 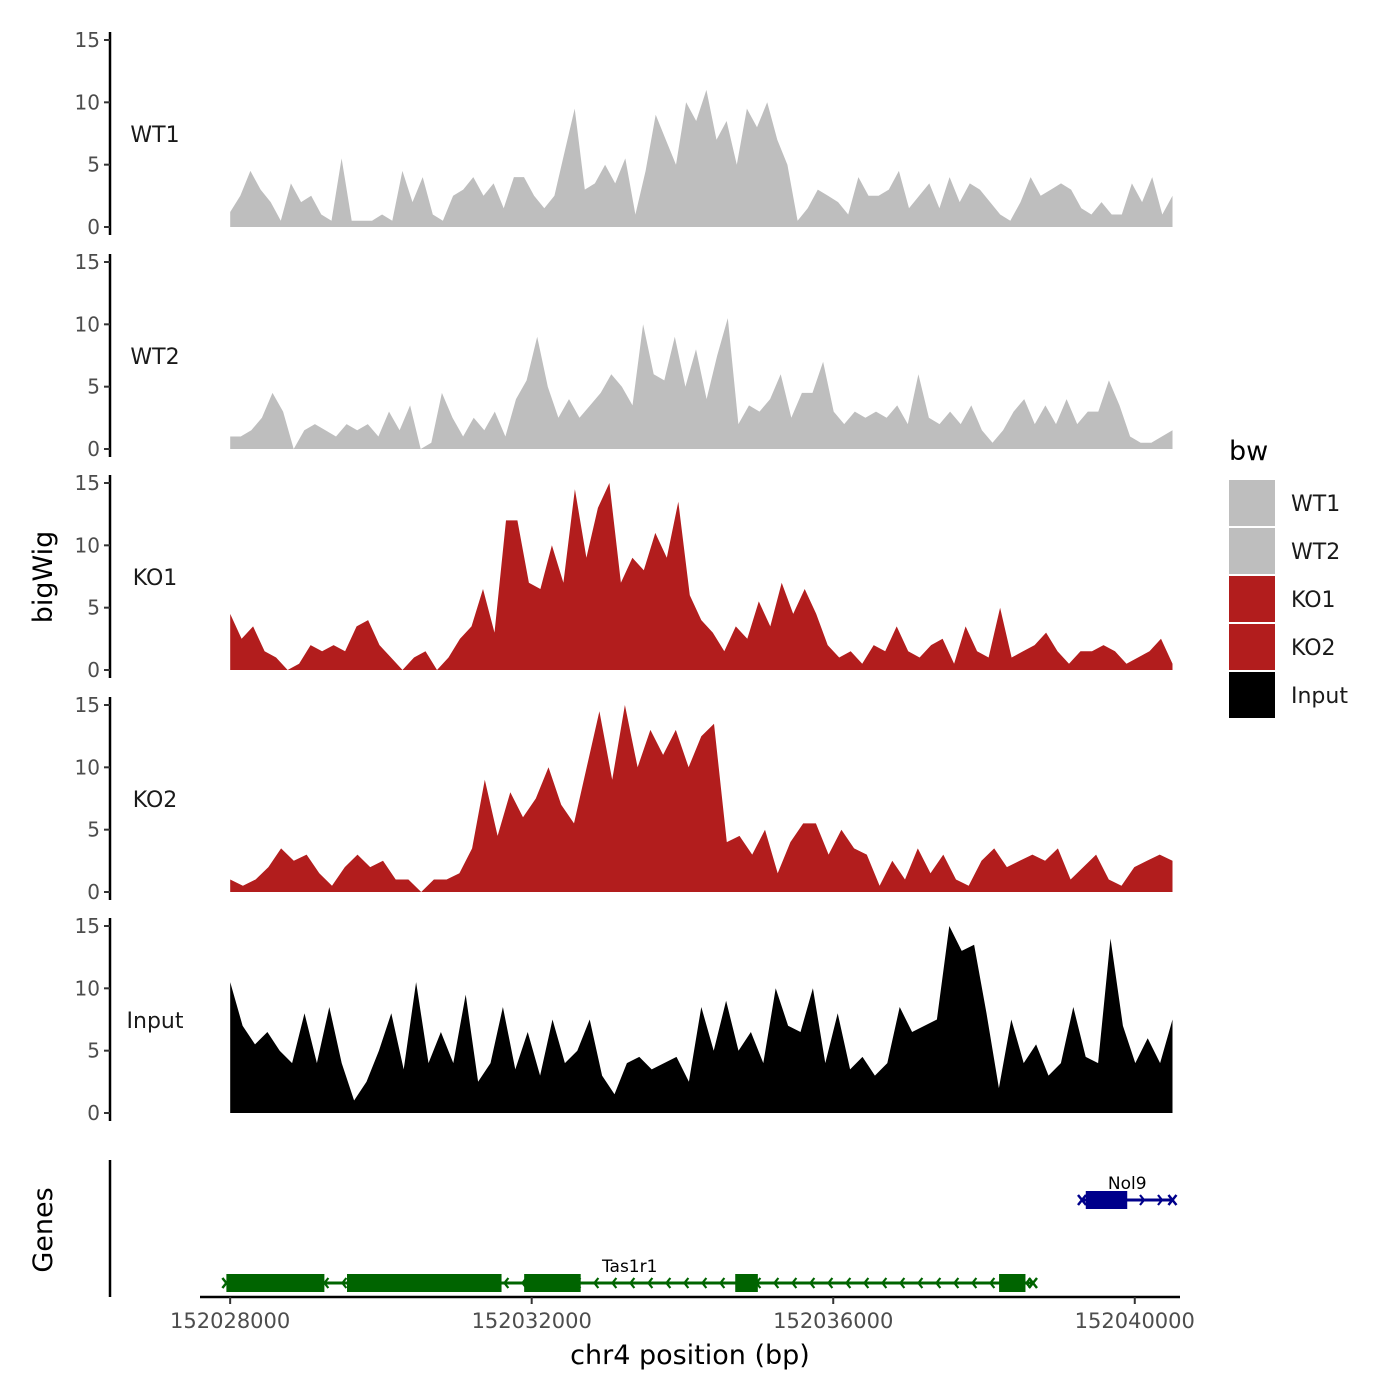 What do you see at coordinates (43, 1229) in the screenshot?
I see `genes-axis-title: Genes` at bounding box center [43, 1229].